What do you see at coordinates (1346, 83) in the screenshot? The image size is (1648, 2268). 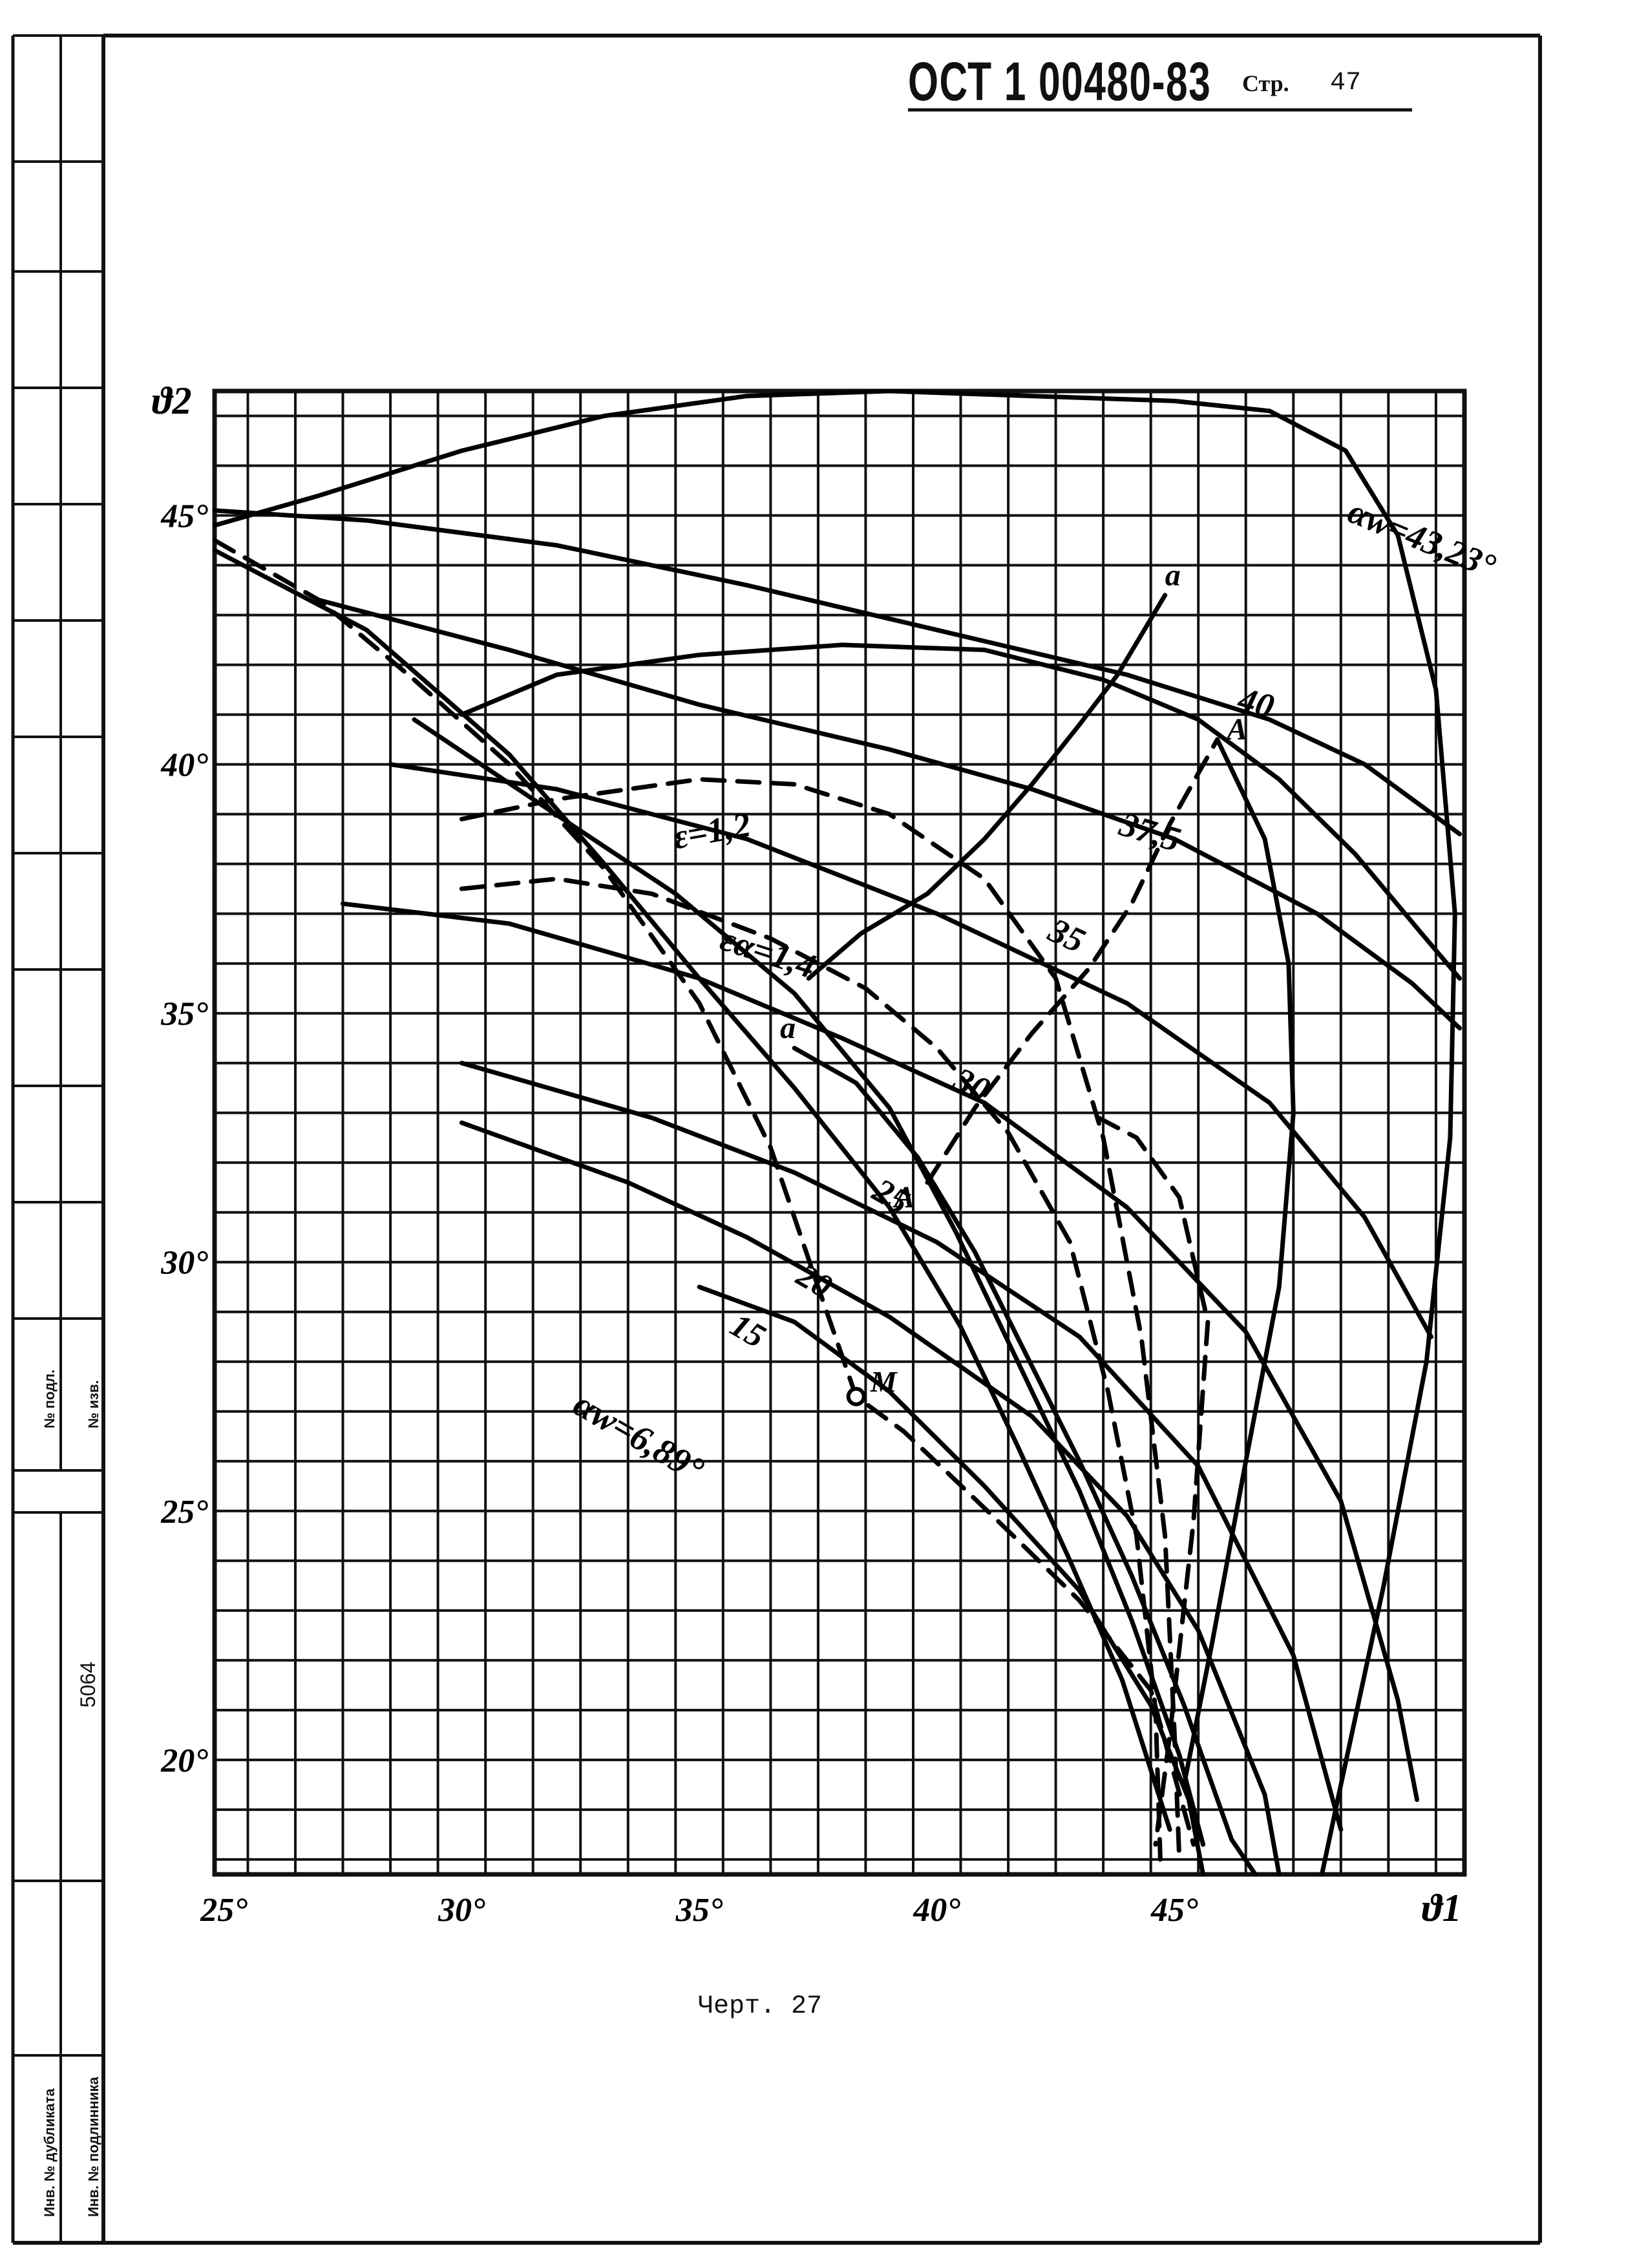 I see `page-number: 47` at bounding box center [1346, 83].